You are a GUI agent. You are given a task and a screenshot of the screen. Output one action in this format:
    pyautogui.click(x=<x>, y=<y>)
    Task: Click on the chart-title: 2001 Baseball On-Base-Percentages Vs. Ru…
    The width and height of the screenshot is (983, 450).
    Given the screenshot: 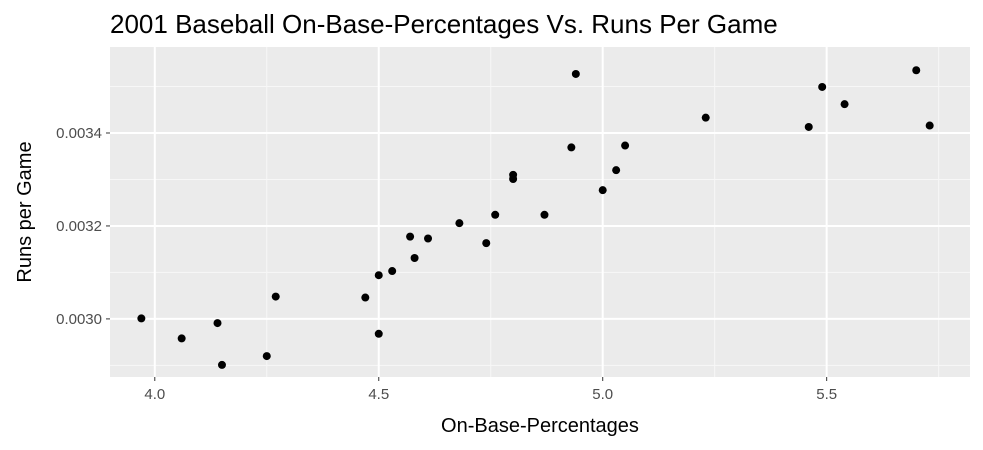 What is the action you would take?
    pyautogui.click(x=444, y=24)
    